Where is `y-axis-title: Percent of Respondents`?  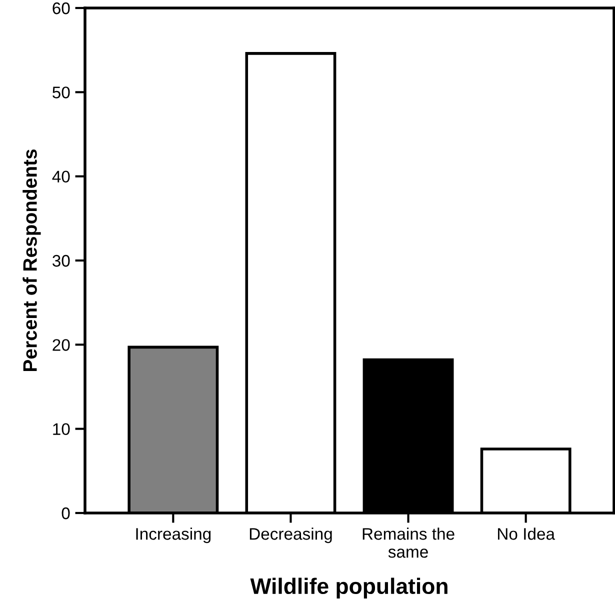 y-axis-title: Percent of Respondents is located at coordinates (31, 260).